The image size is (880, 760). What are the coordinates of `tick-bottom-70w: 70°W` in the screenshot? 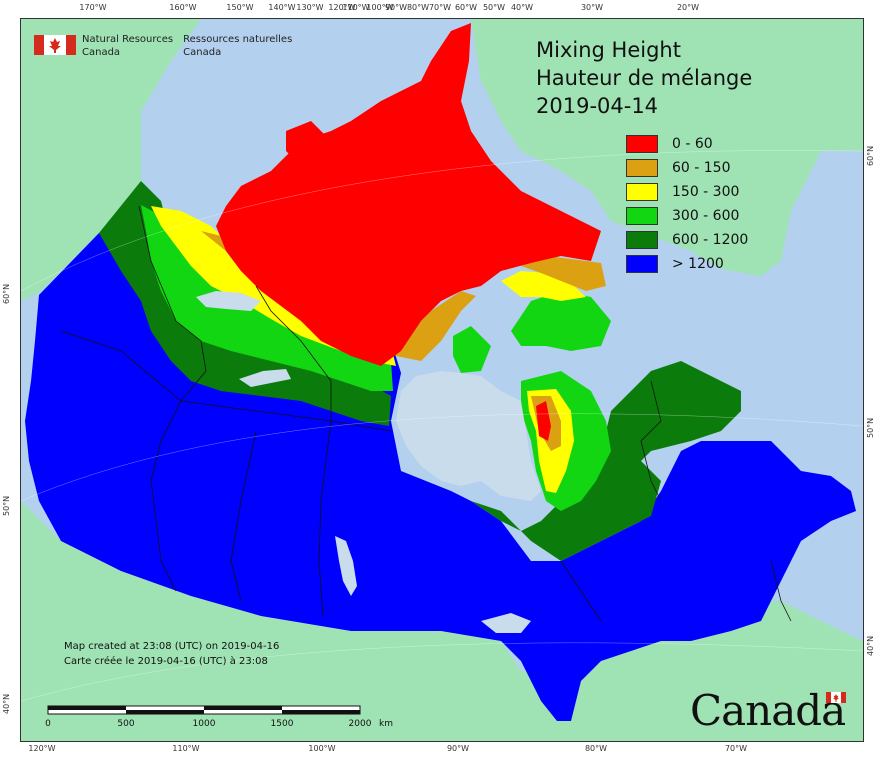 It's located at (736, 748).